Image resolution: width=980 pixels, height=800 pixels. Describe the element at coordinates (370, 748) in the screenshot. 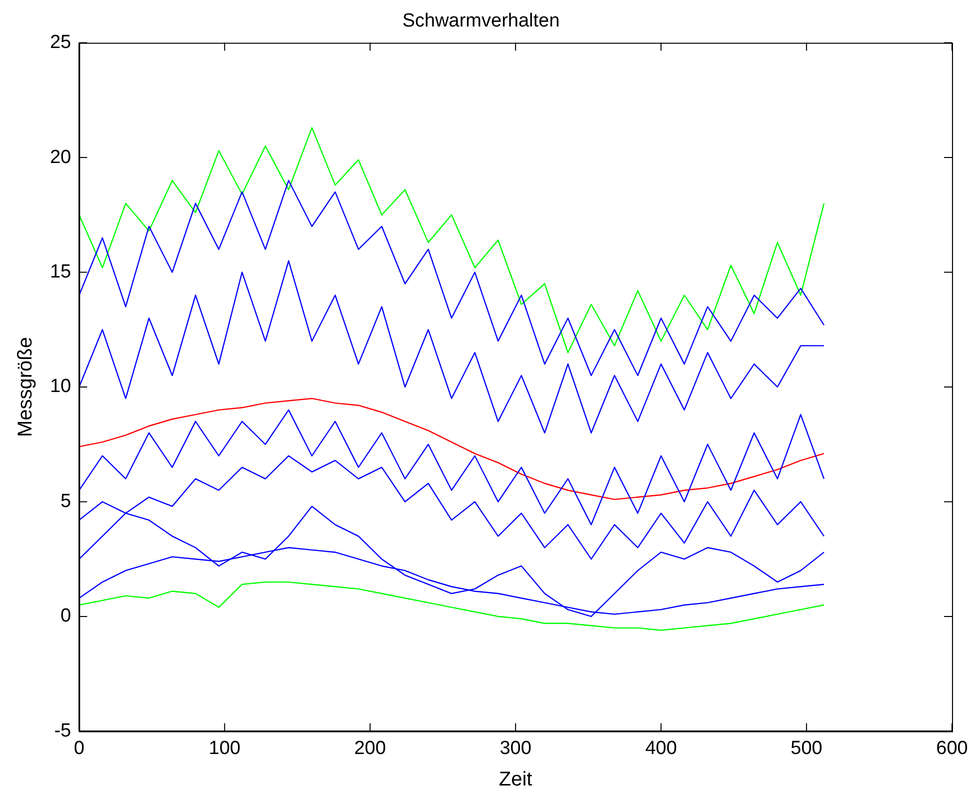

I see `x-tick-label: 200` at that location.